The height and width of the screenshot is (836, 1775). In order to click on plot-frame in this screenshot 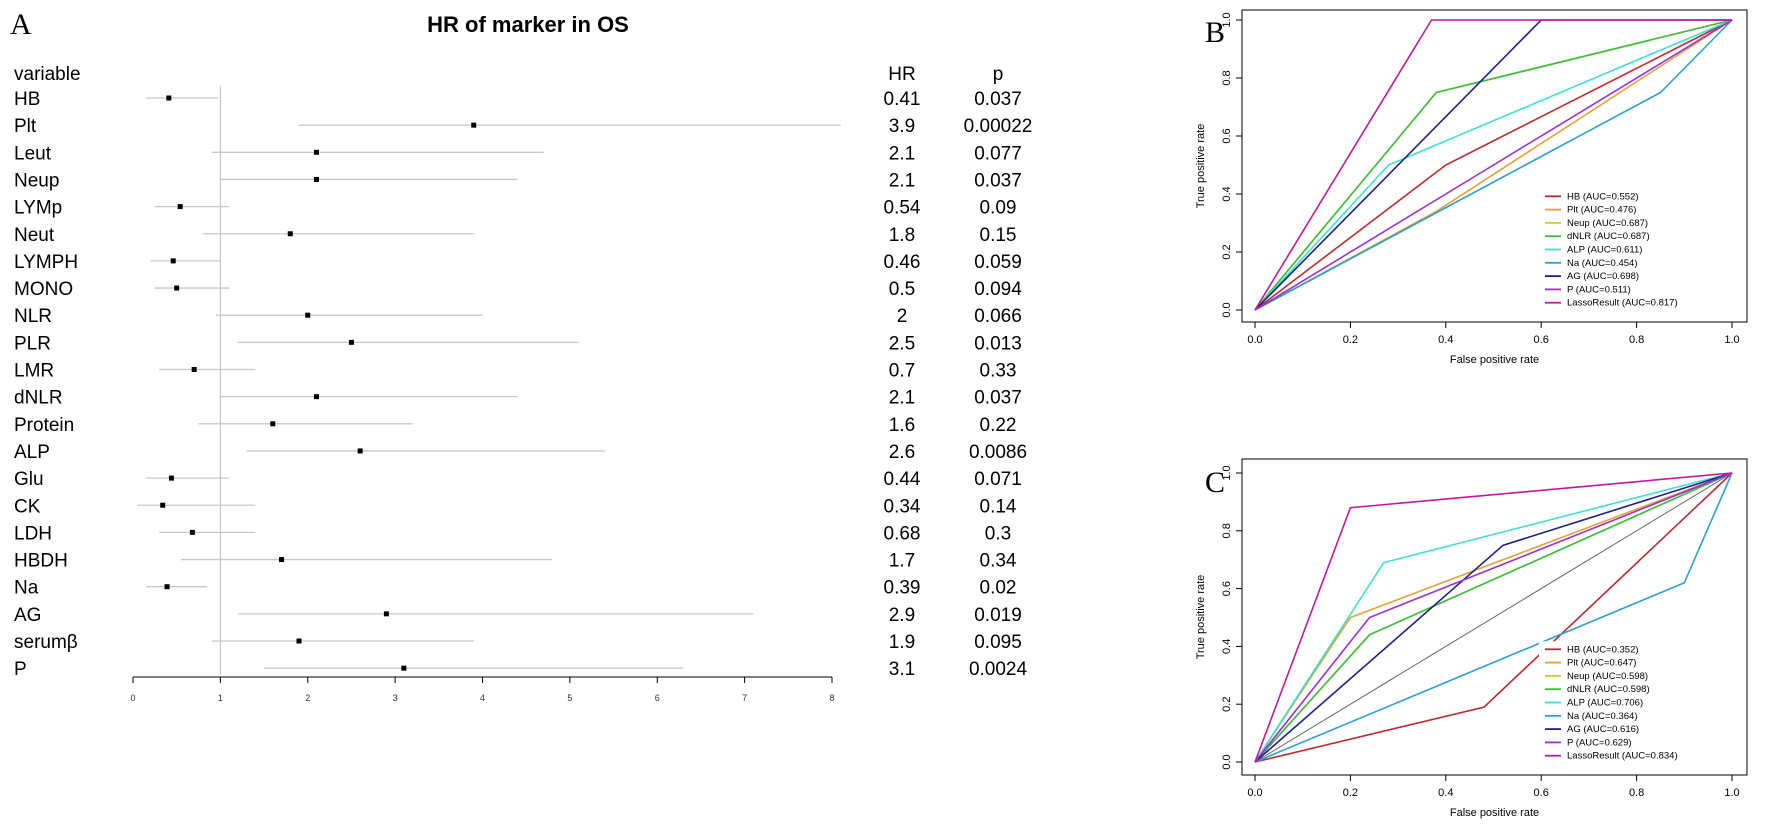, I will do `click(1494, 617)`.